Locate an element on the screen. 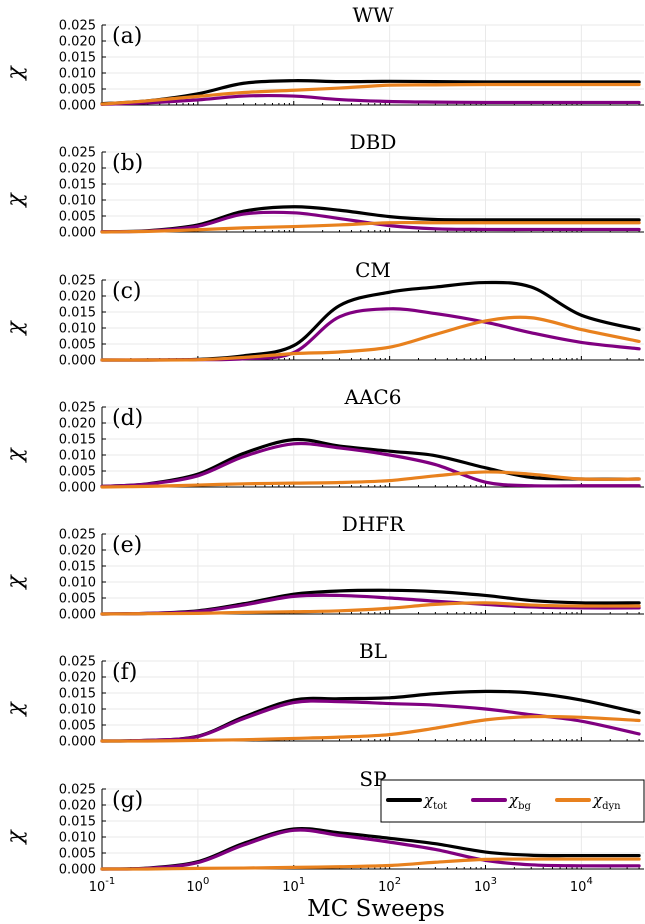  x-tick-label: 10² is located at coordinates (389, 885).